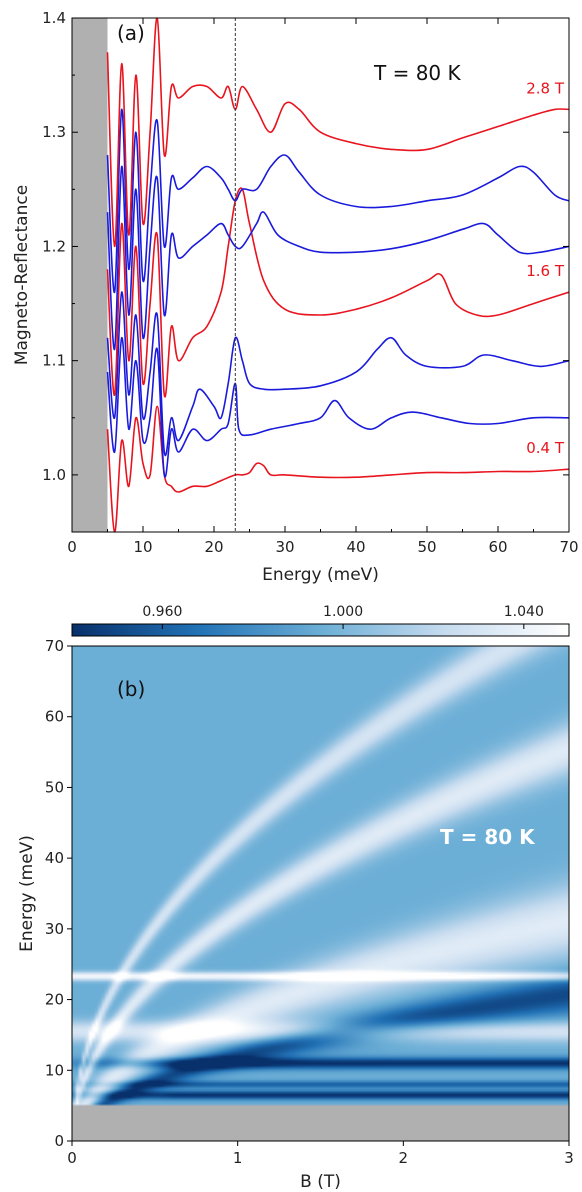 This screenshot has height=1192, width=582. I want to click on panel-b-y-tick-label: 20, so click(54, 1000).